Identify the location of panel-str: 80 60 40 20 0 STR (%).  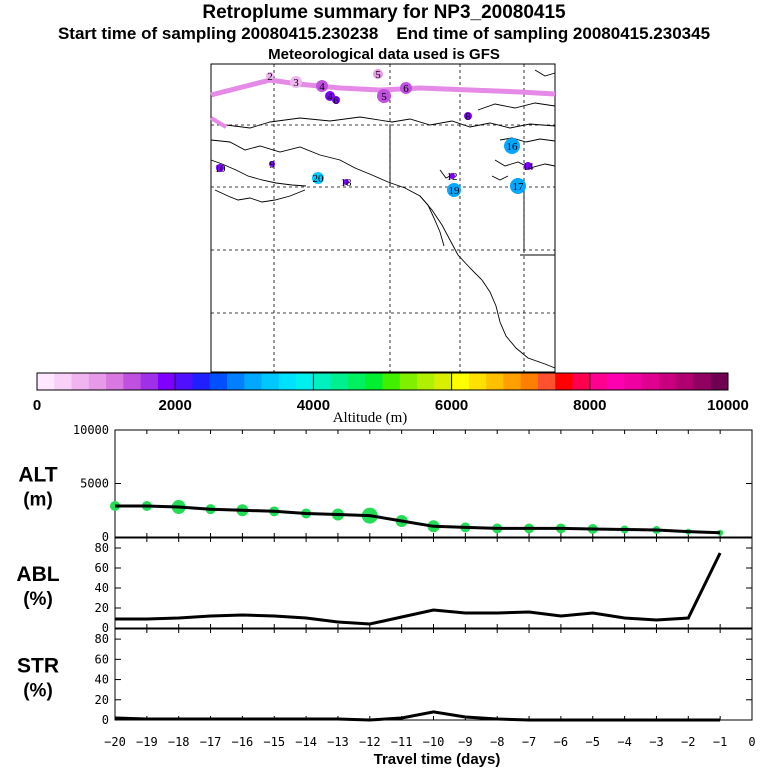
(385, 677).